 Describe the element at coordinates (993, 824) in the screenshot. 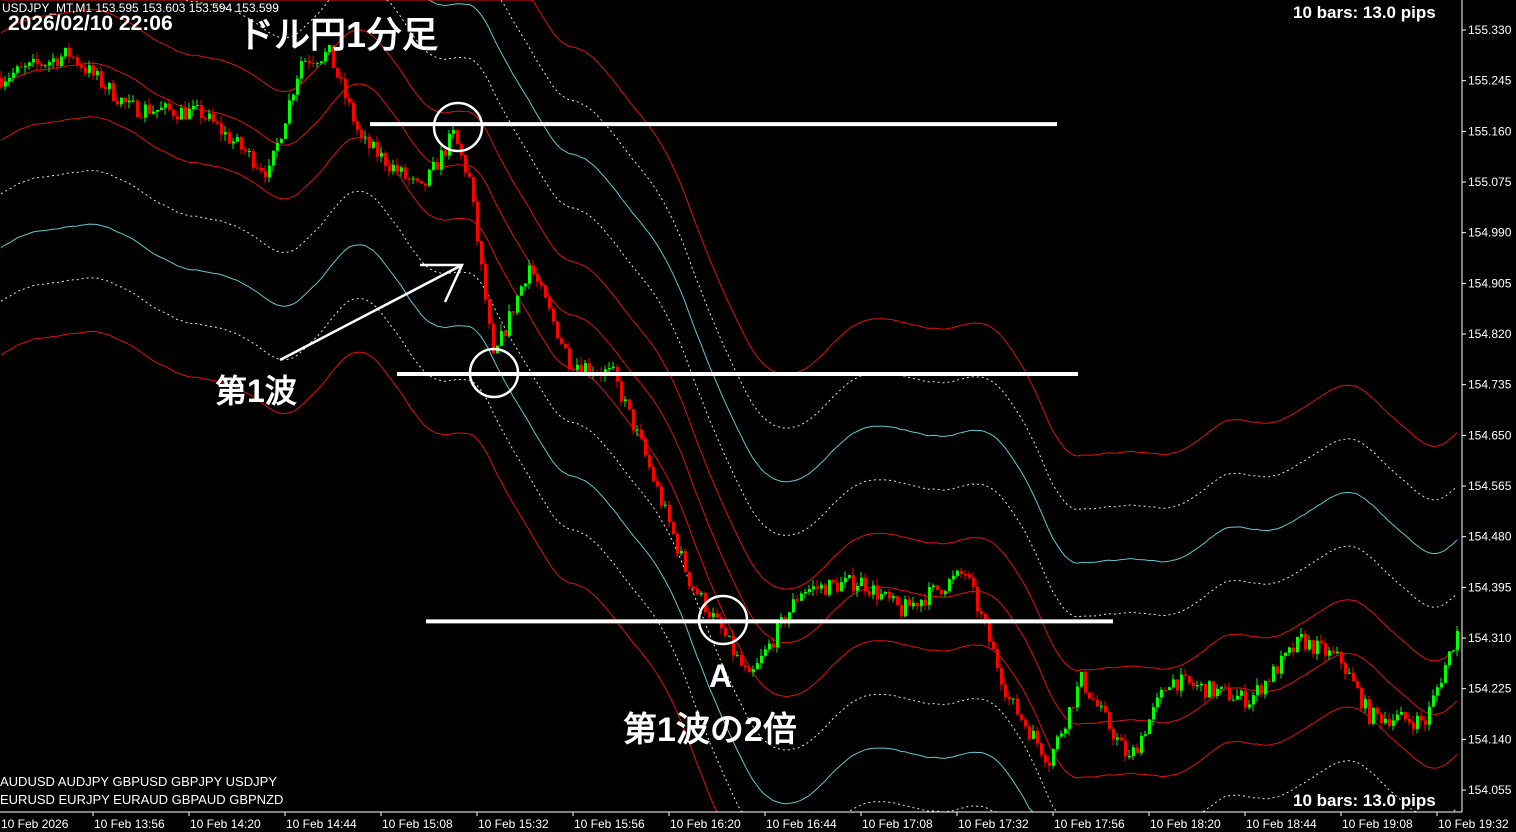

I see `time-tick-label: 10 Feb 17:32` at that location.